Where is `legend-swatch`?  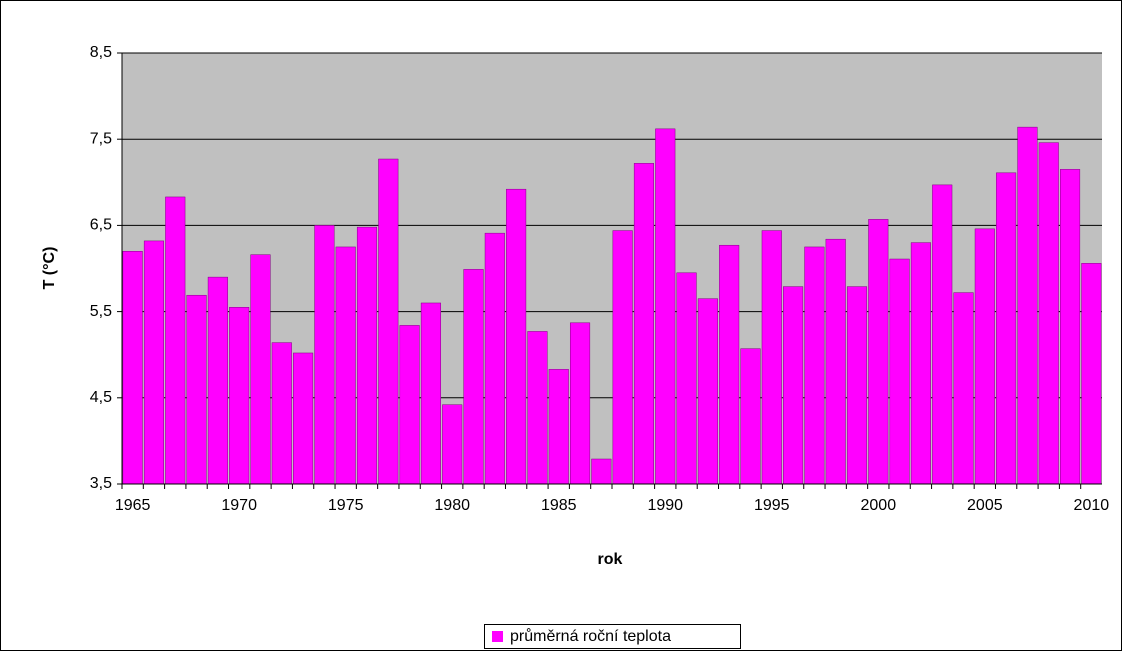 legend-swatch is located at coordinates (497, 636).